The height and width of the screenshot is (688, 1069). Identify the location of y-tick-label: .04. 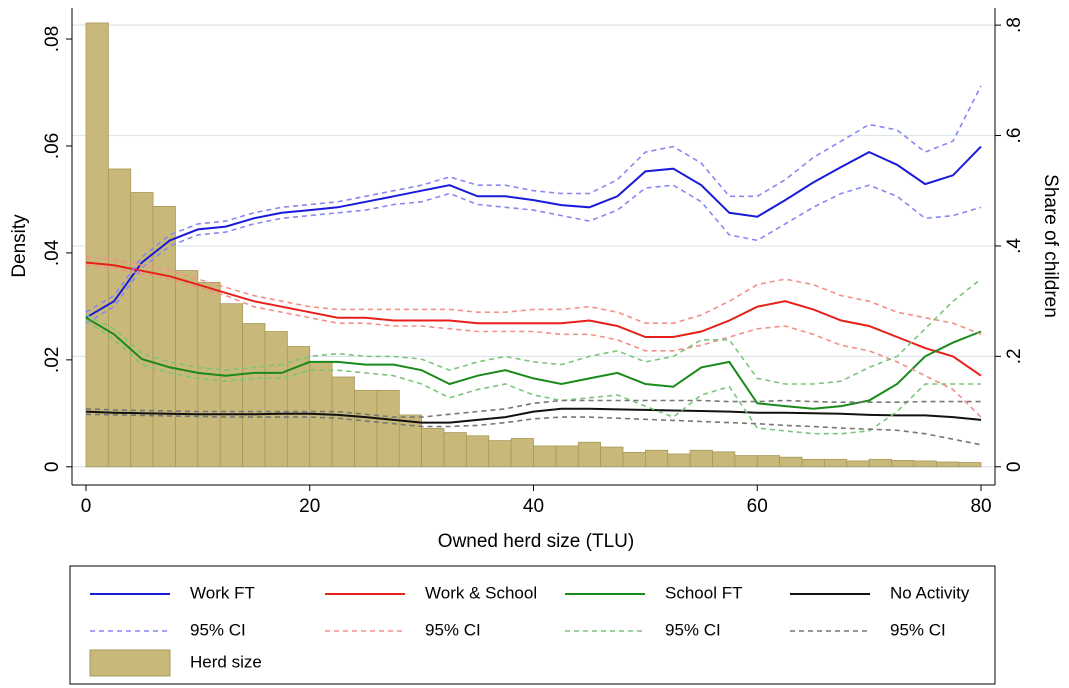
(52, 252).